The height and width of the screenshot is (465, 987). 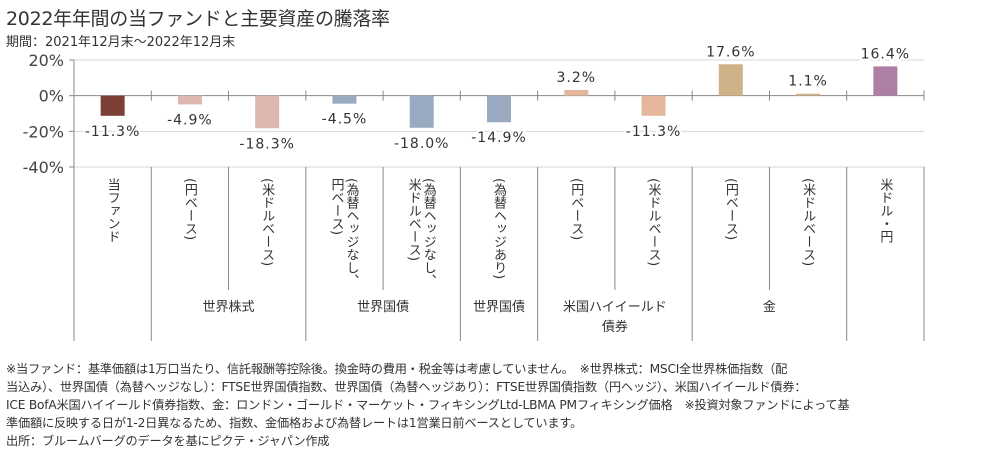 I want to click on data-label: -4.5%, so click(x=345, y=120).